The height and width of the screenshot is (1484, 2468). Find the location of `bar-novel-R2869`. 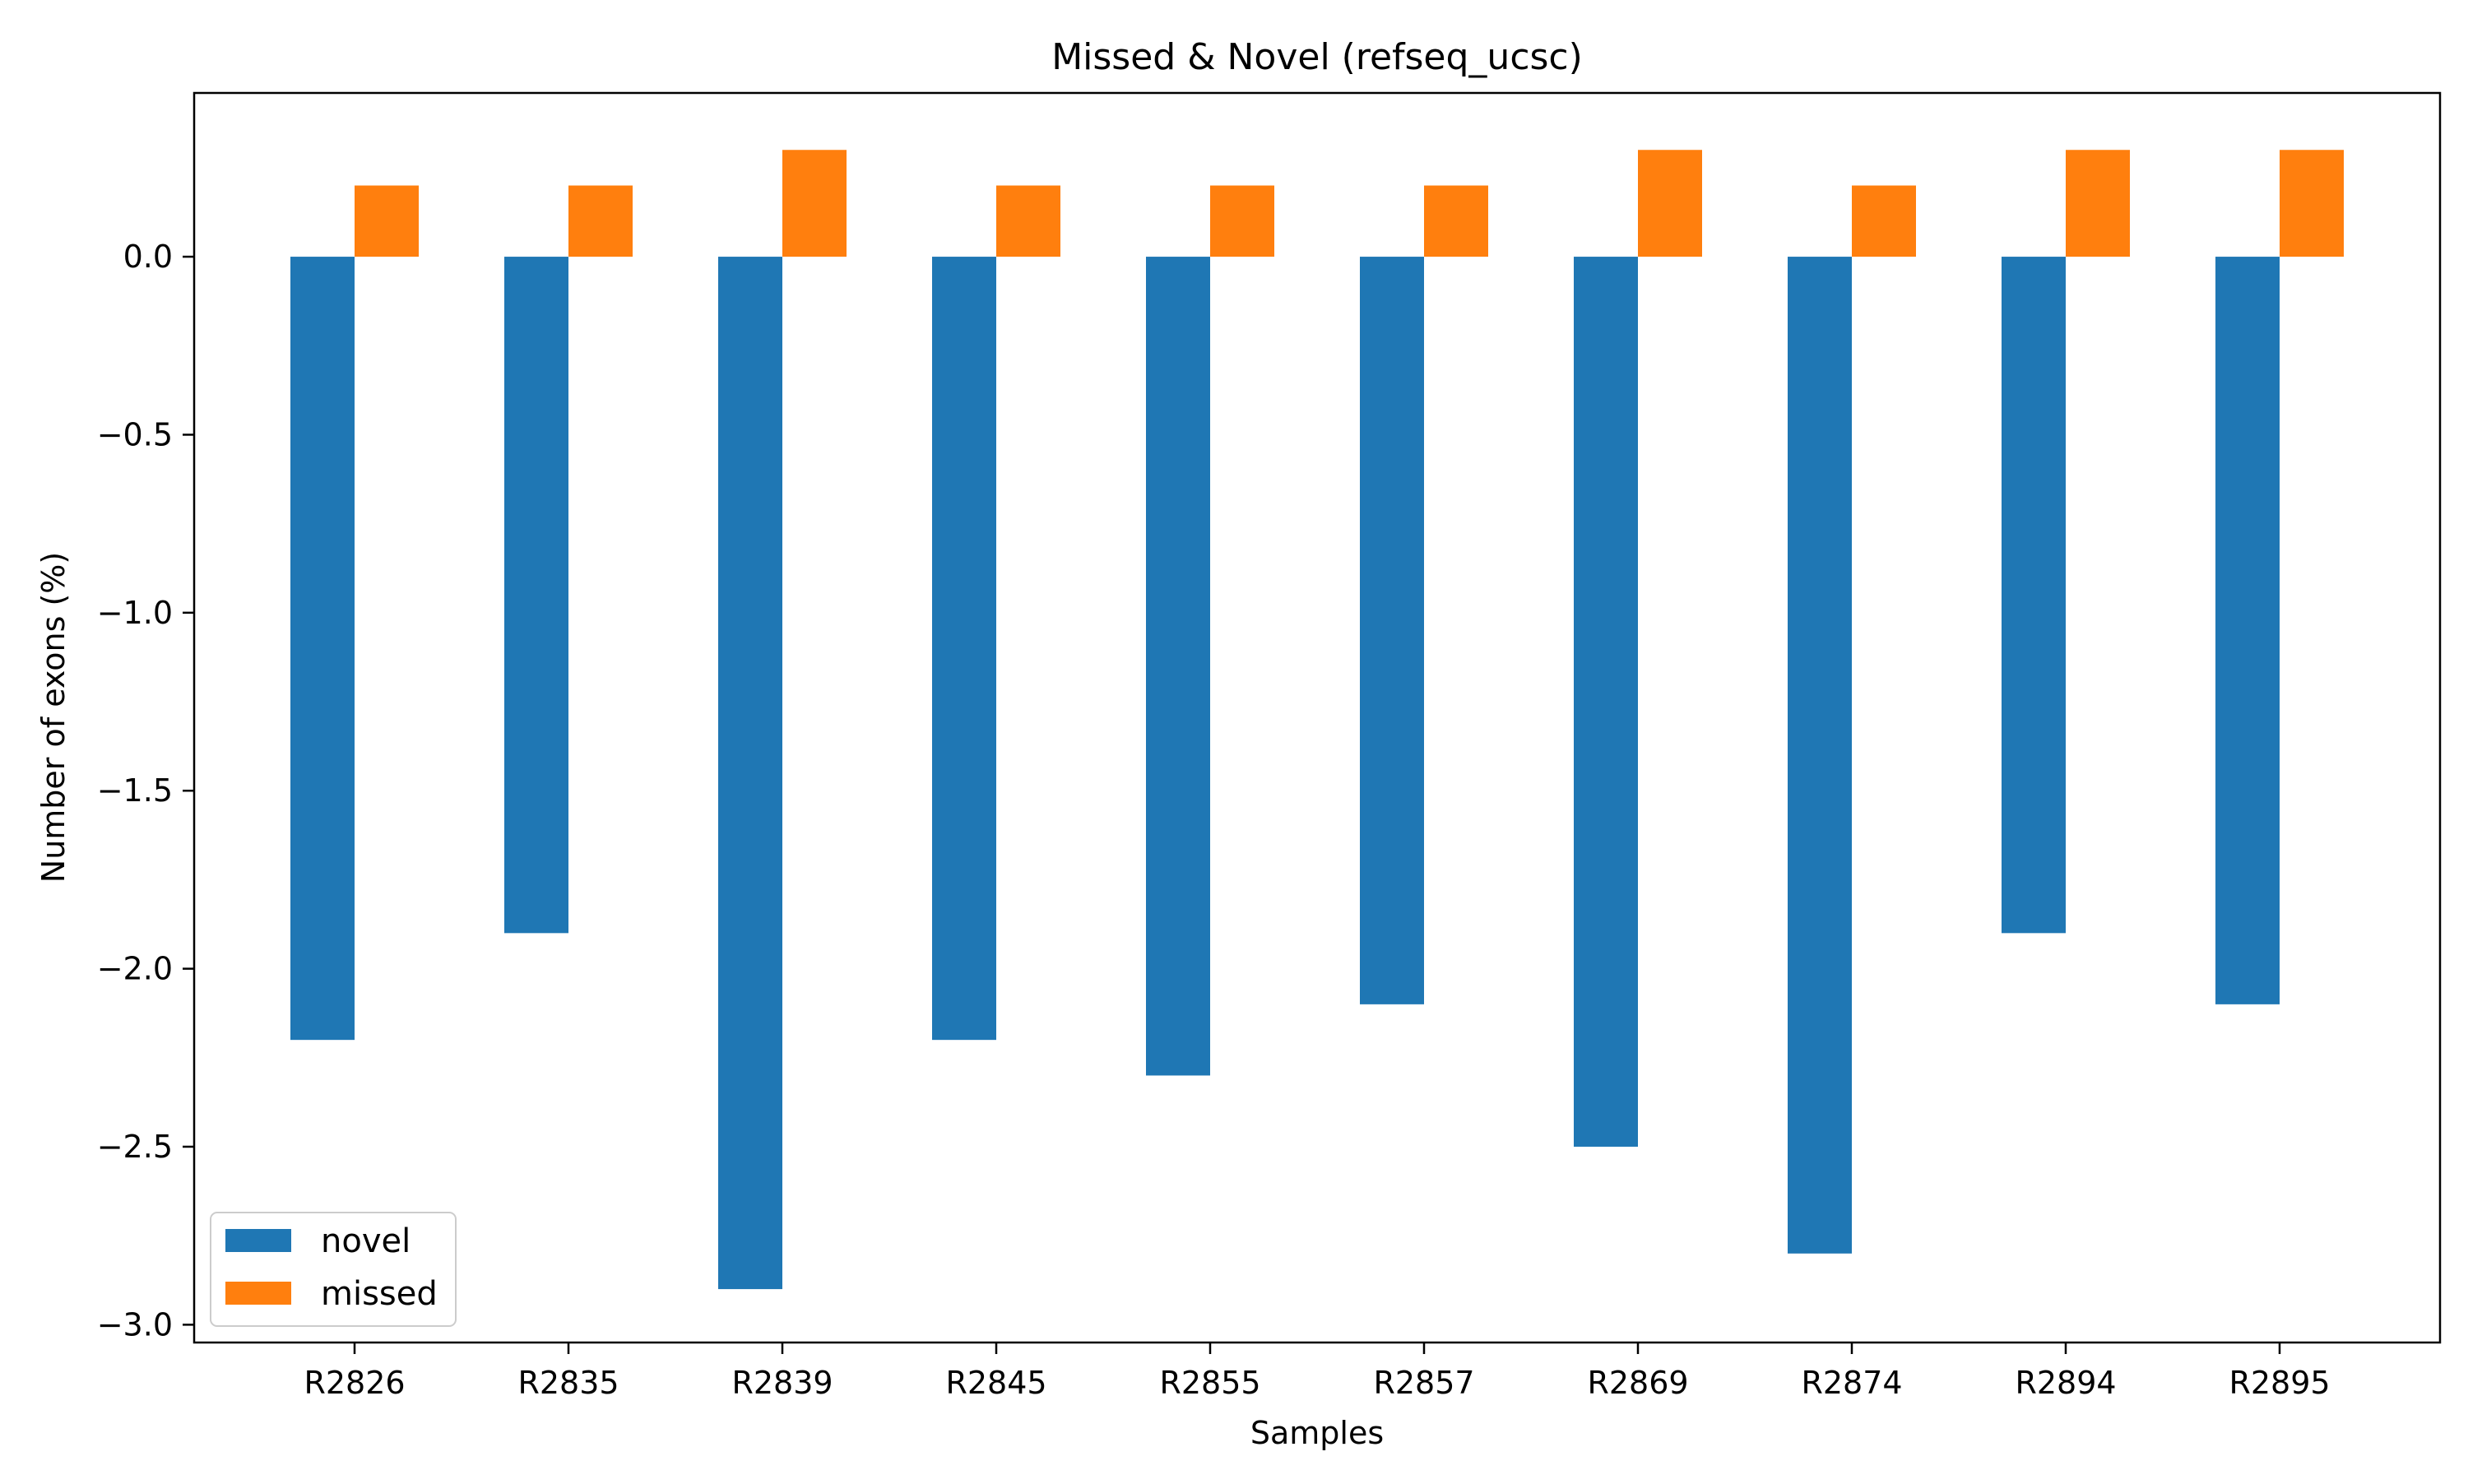

bar-novel-R2869 is located at coordinates (1606, 702).